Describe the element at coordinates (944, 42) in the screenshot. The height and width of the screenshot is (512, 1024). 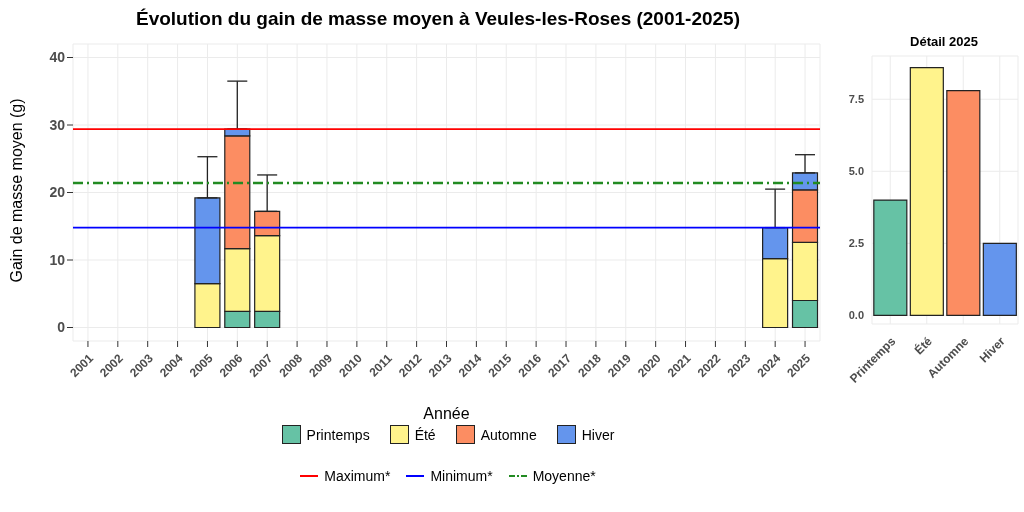
I see `chart-title: Détail 2025` at that location.